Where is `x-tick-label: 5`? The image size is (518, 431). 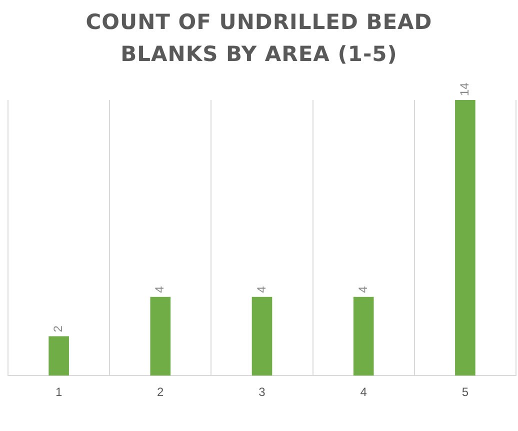
x-tick-label: 5 is located at coordinates (465, 392).